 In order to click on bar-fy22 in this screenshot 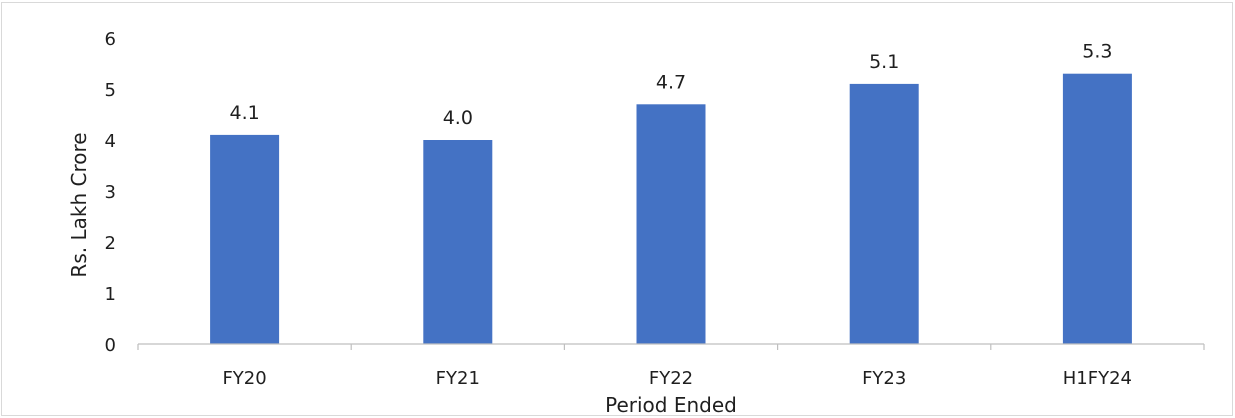, I will do `click(671, 224)`.